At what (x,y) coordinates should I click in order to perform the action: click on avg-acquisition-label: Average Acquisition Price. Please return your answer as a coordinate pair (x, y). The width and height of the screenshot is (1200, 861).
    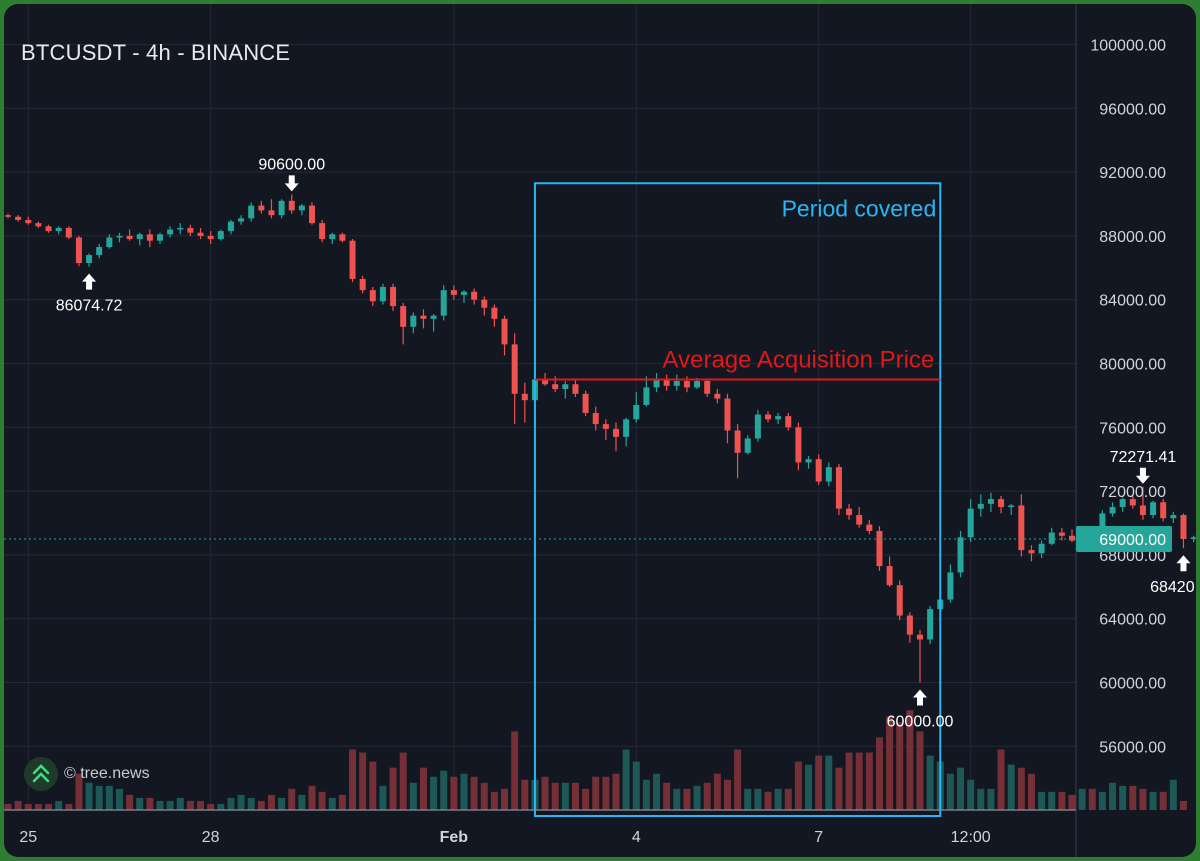
    Looking at the image, I should click on (799, 359).